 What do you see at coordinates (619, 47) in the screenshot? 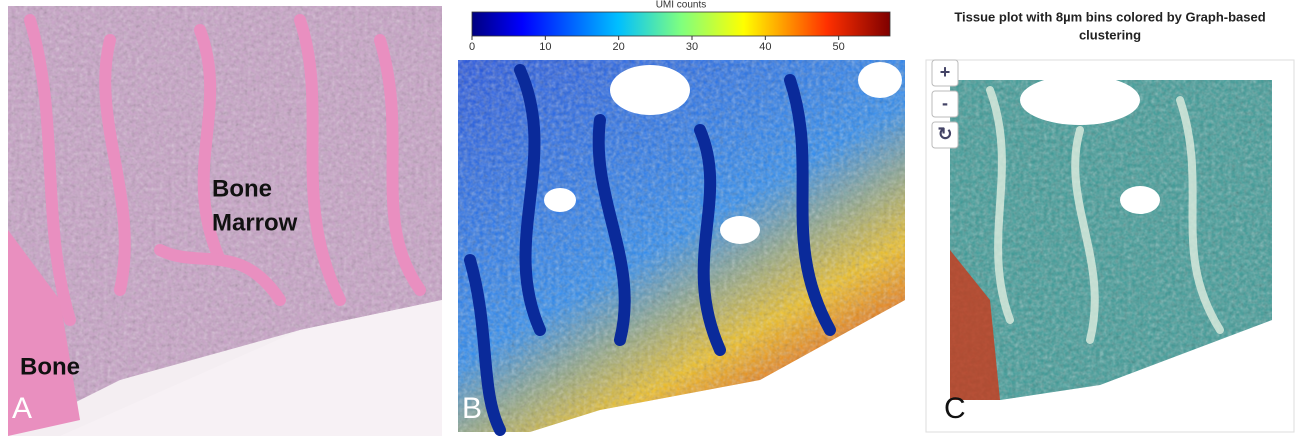
I see `colorbar-tick-label: 20` at bounding box center [619, 47].